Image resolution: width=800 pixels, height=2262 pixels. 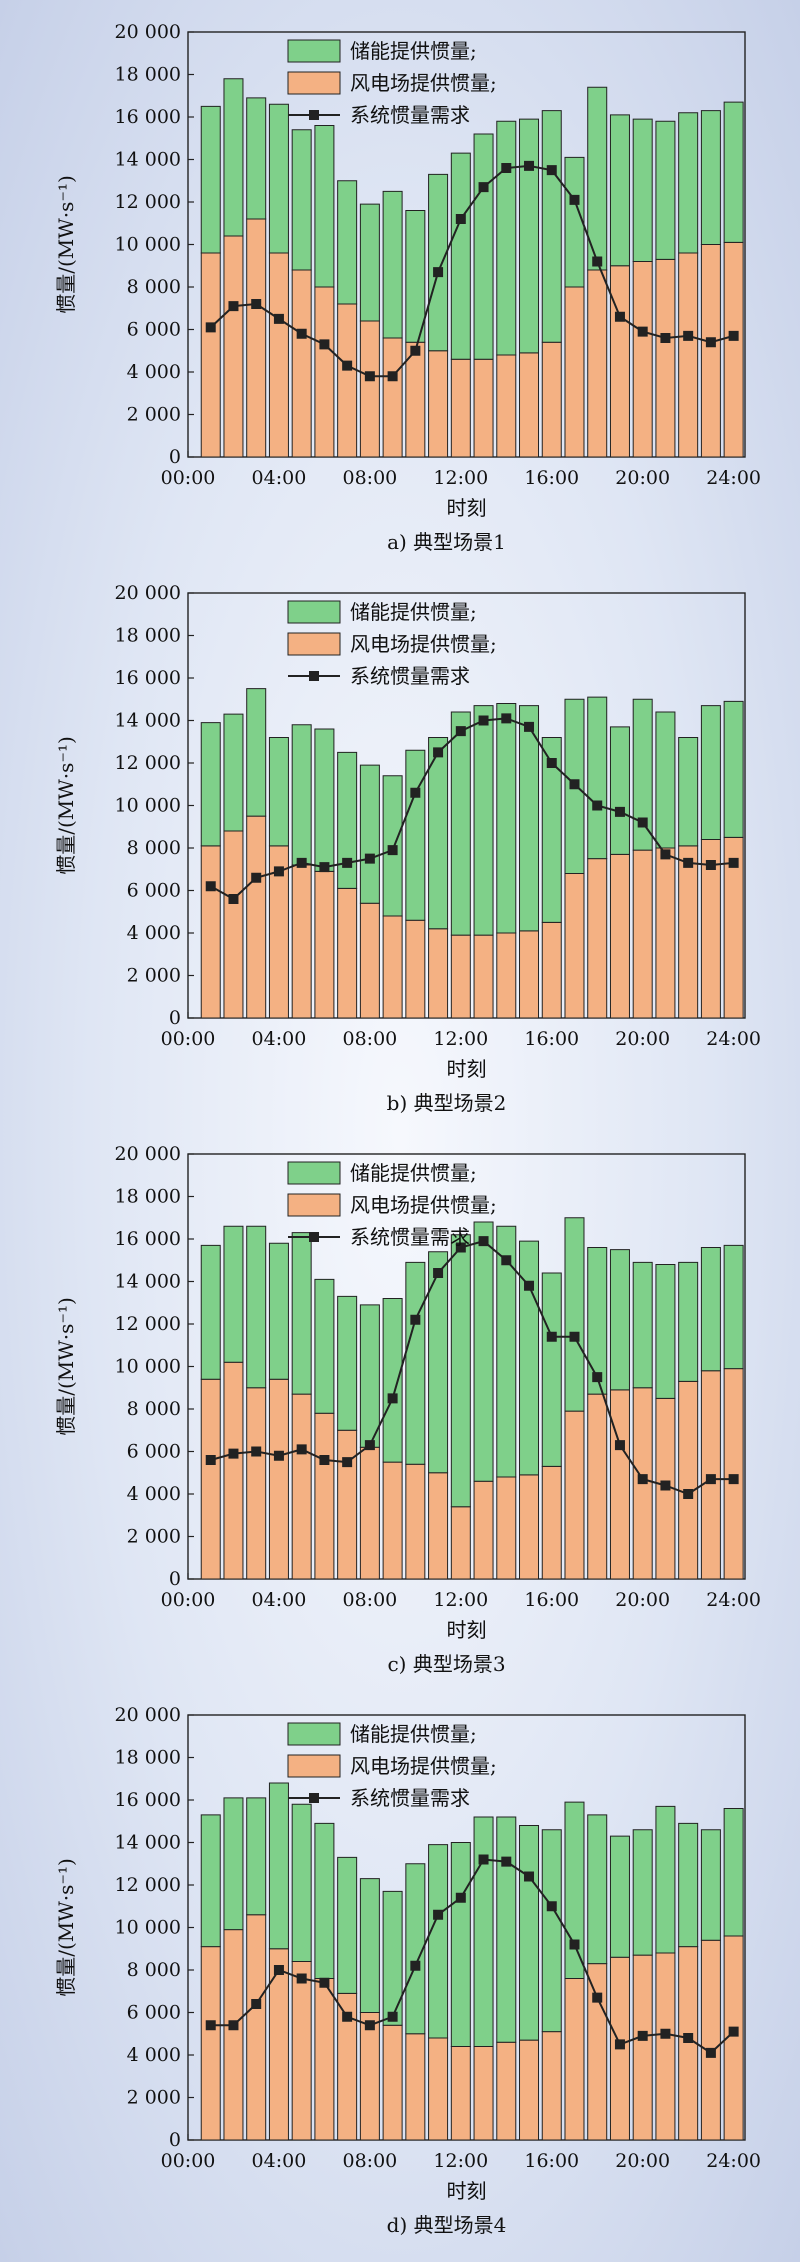 I want to click on legend-swatch-demand-marker, so click(x=314, y=676).